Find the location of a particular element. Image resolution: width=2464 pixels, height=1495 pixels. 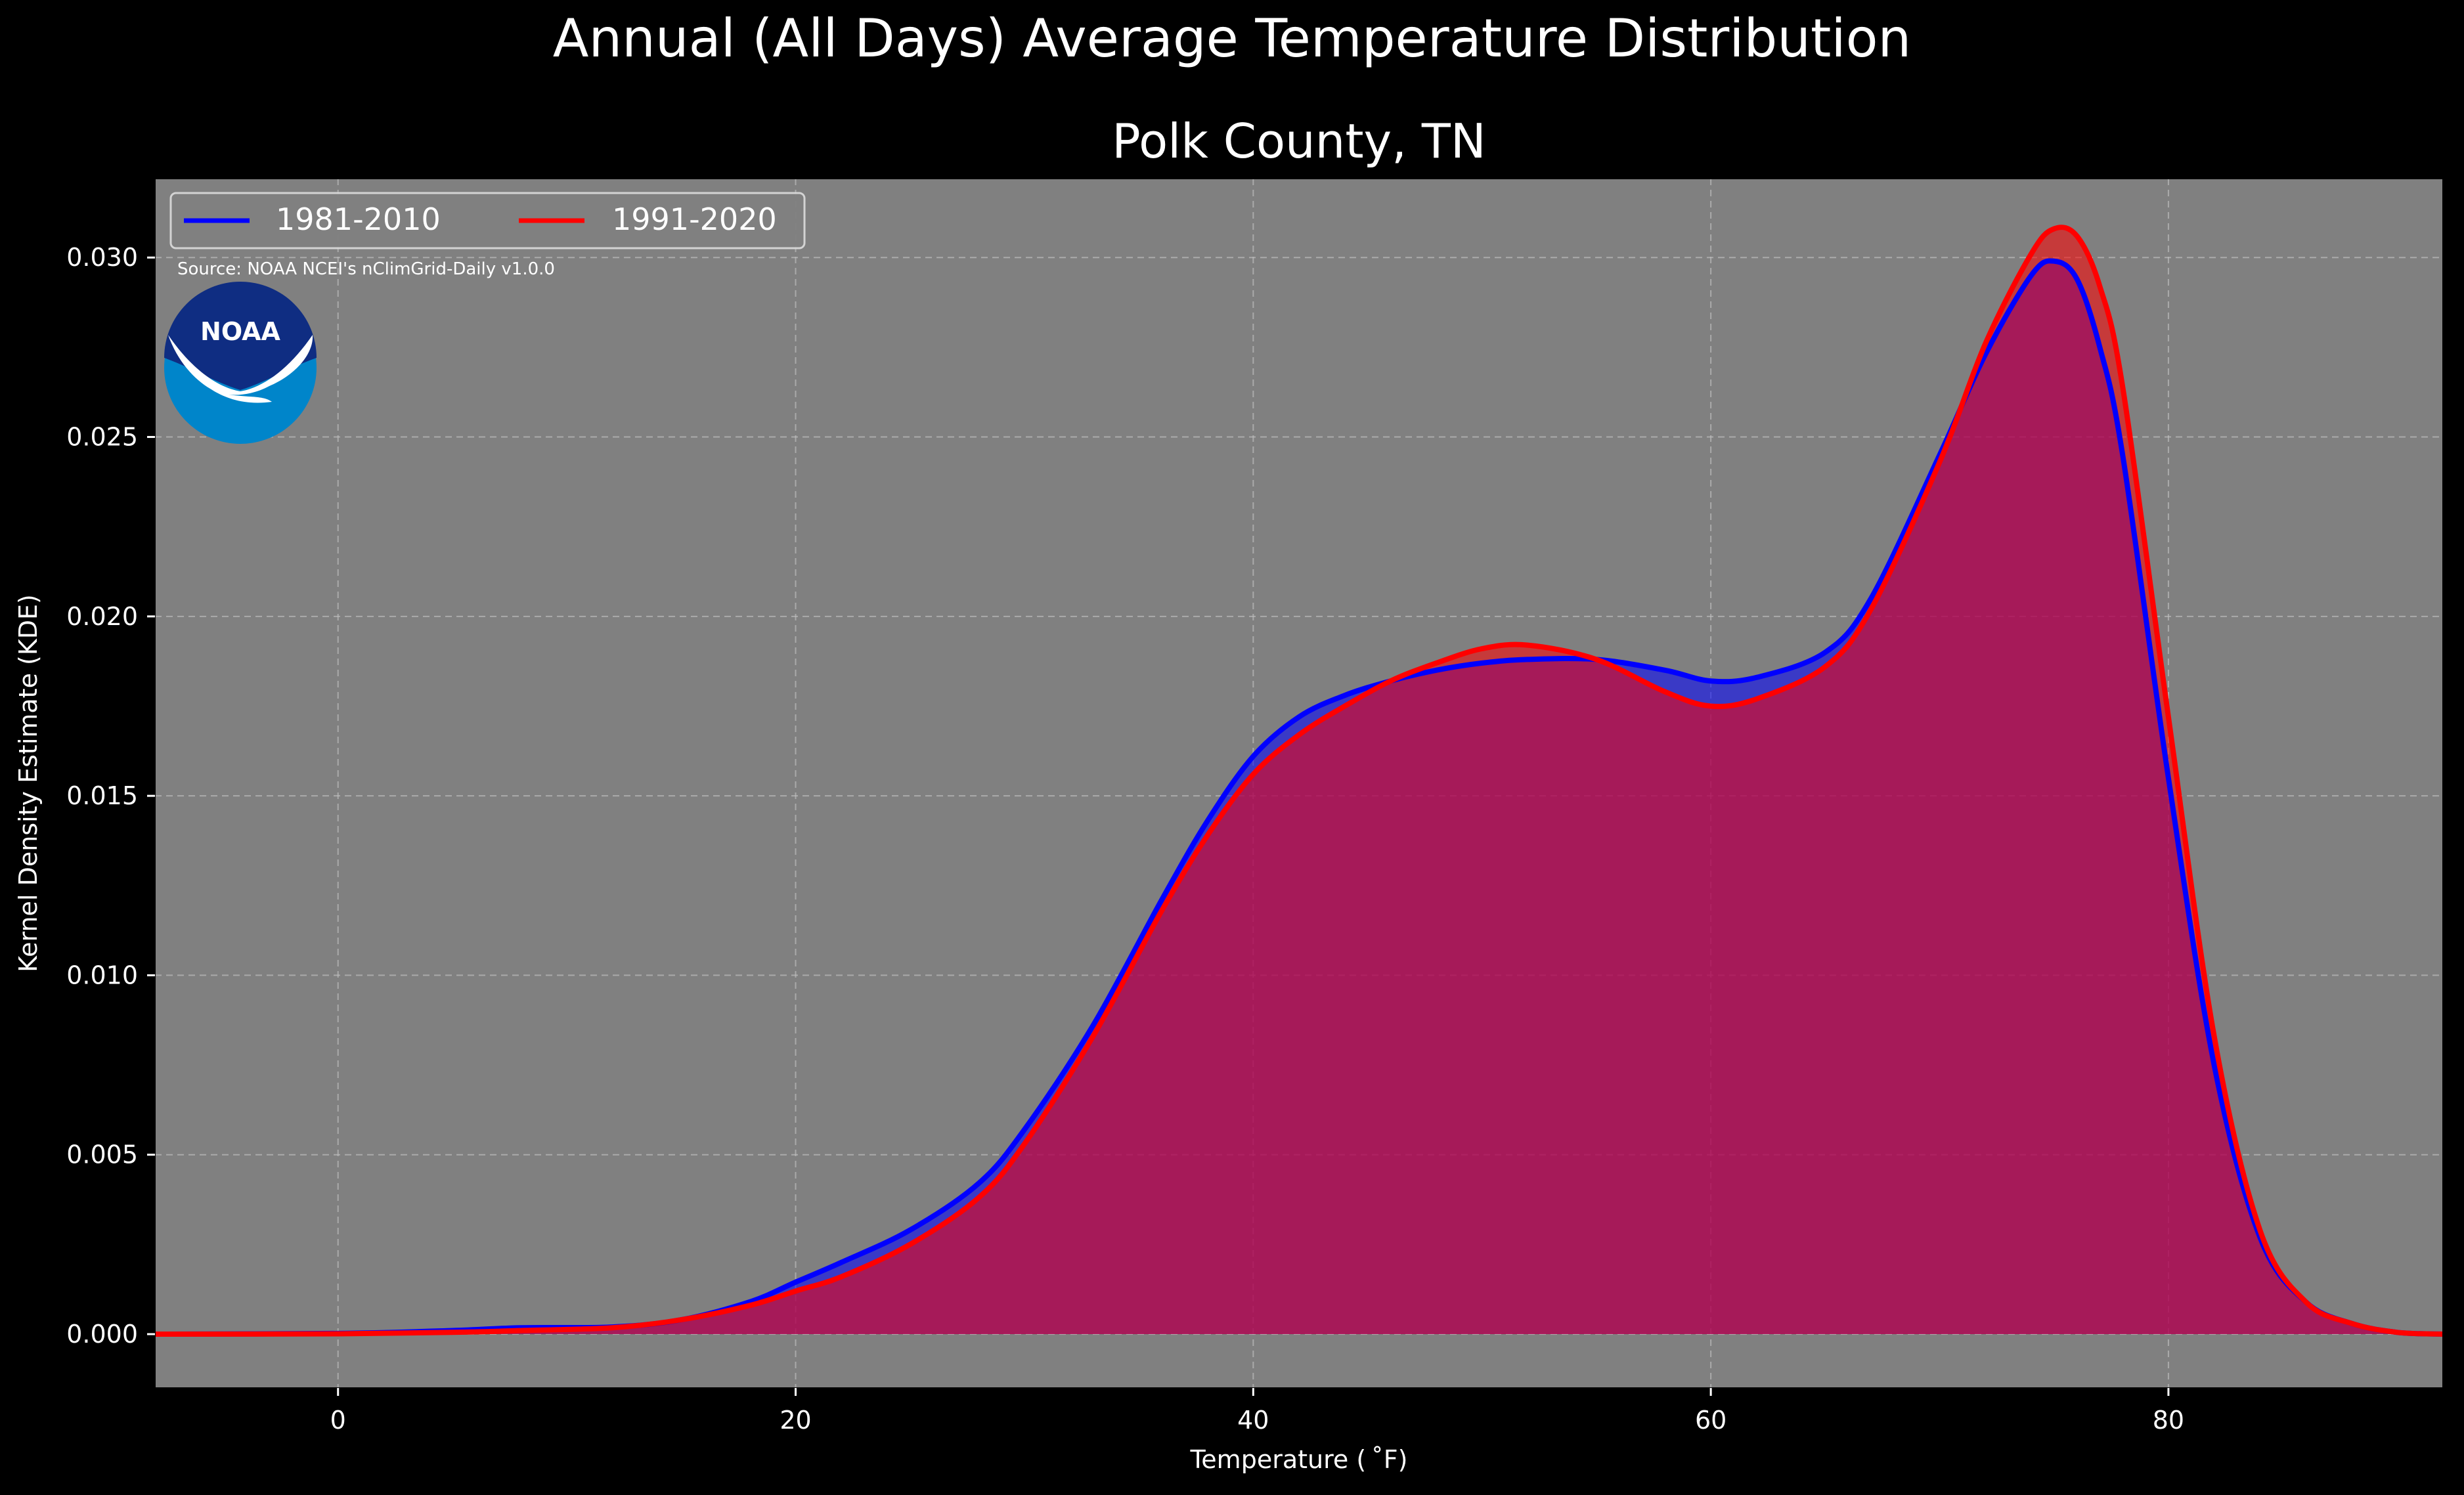

x-tick-label: 40 is located at coordinates (1253, 1420).